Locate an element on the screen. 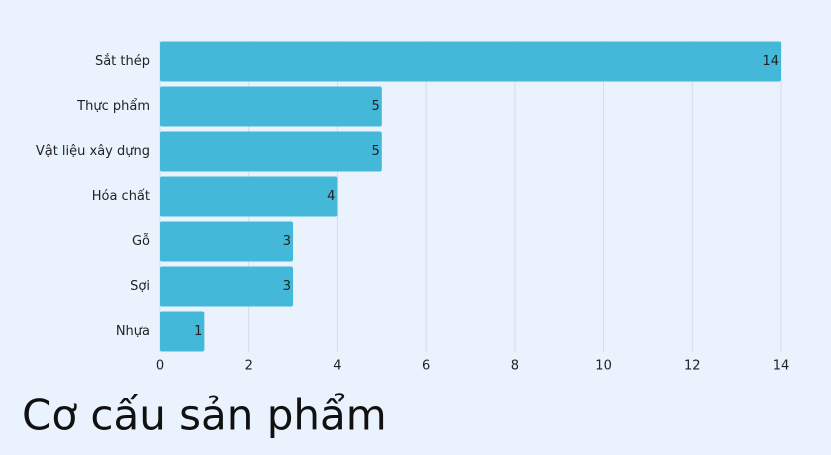 The width and height of the screenshot is (831, 455). x-tick-label: 10 is located at coordinates (603, 366).